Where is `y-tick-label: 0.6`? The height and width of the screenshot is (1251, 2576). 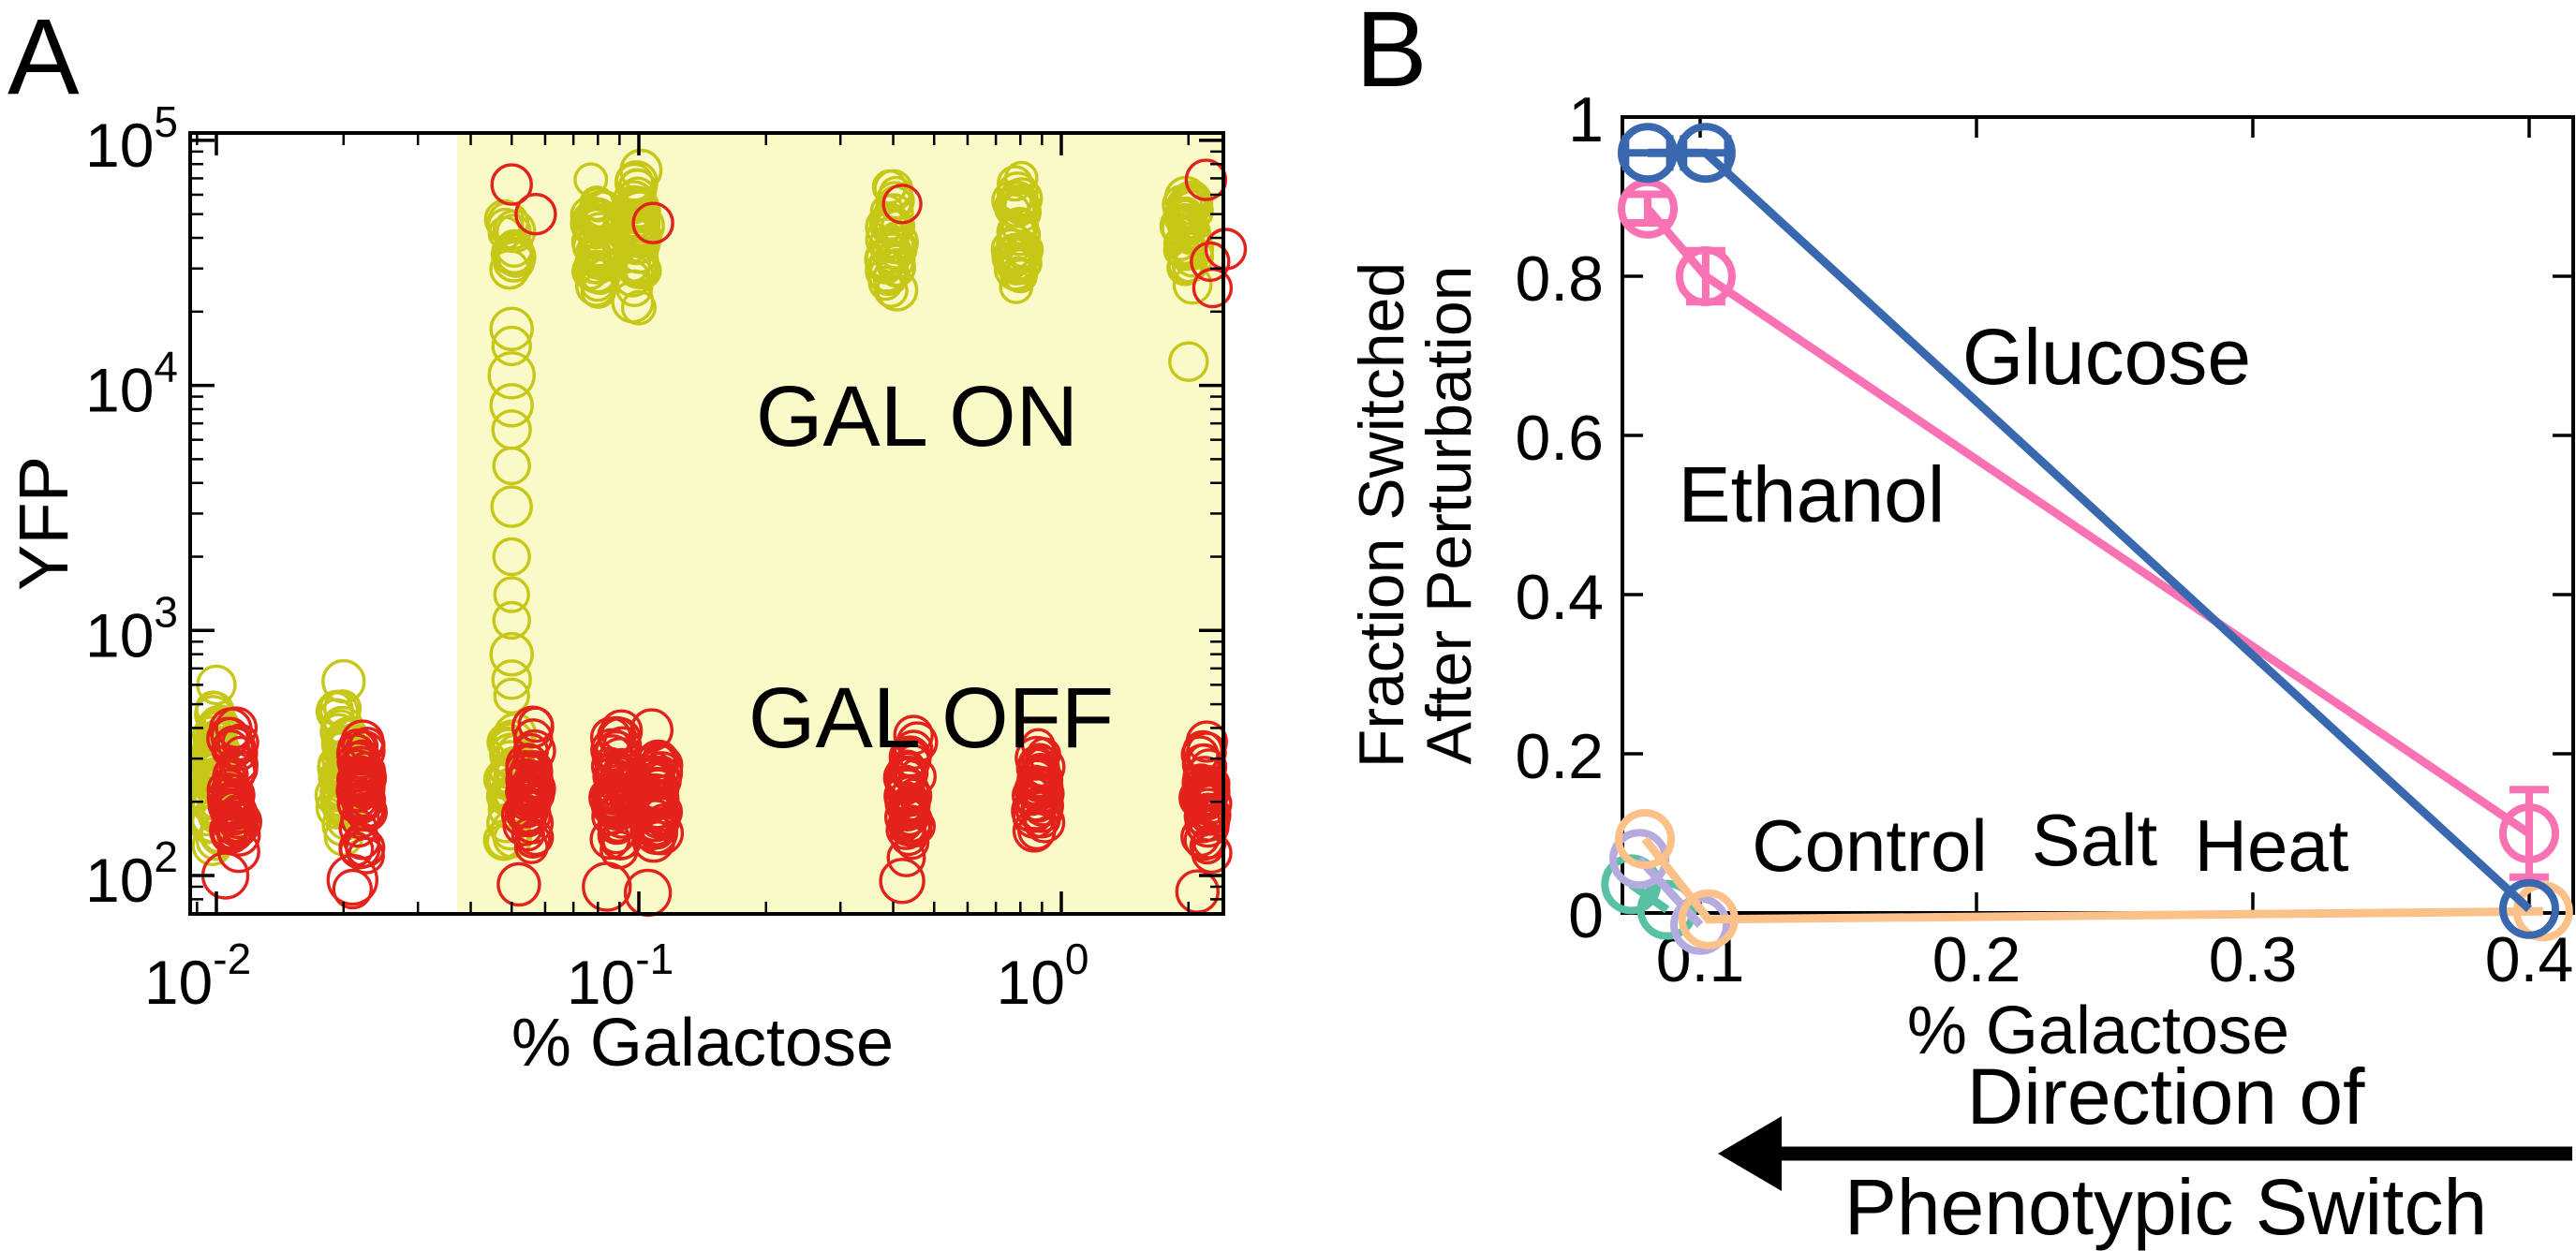 y-tick-label: 0.6 is located at coordinates (1560, 438).